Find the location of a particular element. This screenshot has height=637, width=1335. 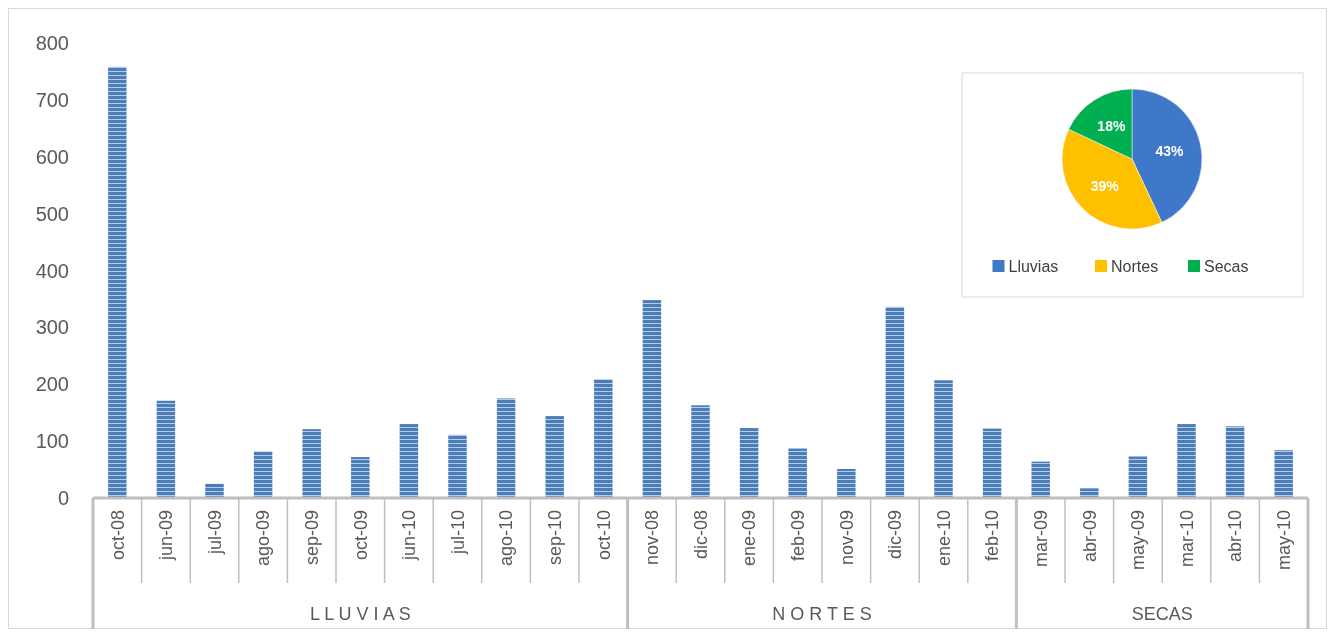

x-tick-label: feb-10 is located at coordinates (992, 536).